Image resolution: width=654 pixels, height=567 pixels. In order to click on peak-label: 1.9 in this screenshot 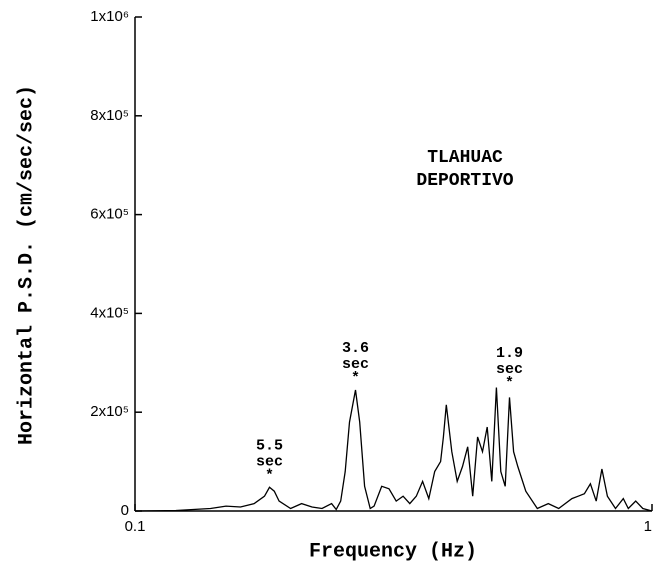, I will do `click(509, 353)`.